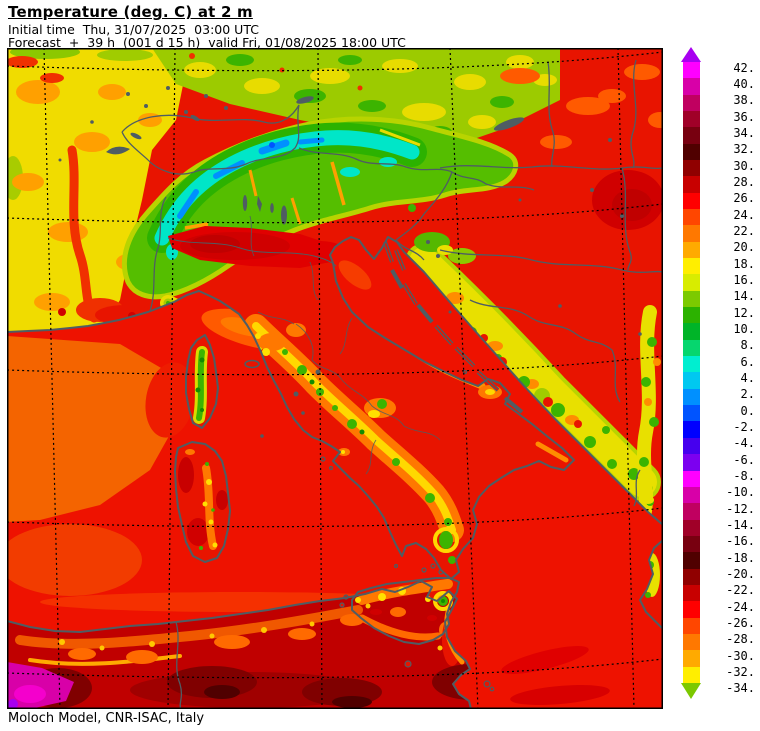 Image resolution: width=760 pixels, height=731 pixels. Describe the element at coordinates (740, 639) in the screenshot. I see `colorbar-tick-label: -28.` at that location.